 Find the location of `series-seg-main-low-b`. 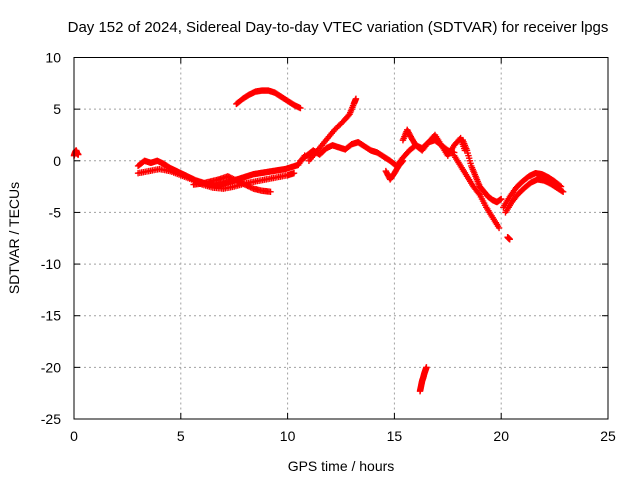

series-seg-main-low-b is located at coordinates (216, 178).